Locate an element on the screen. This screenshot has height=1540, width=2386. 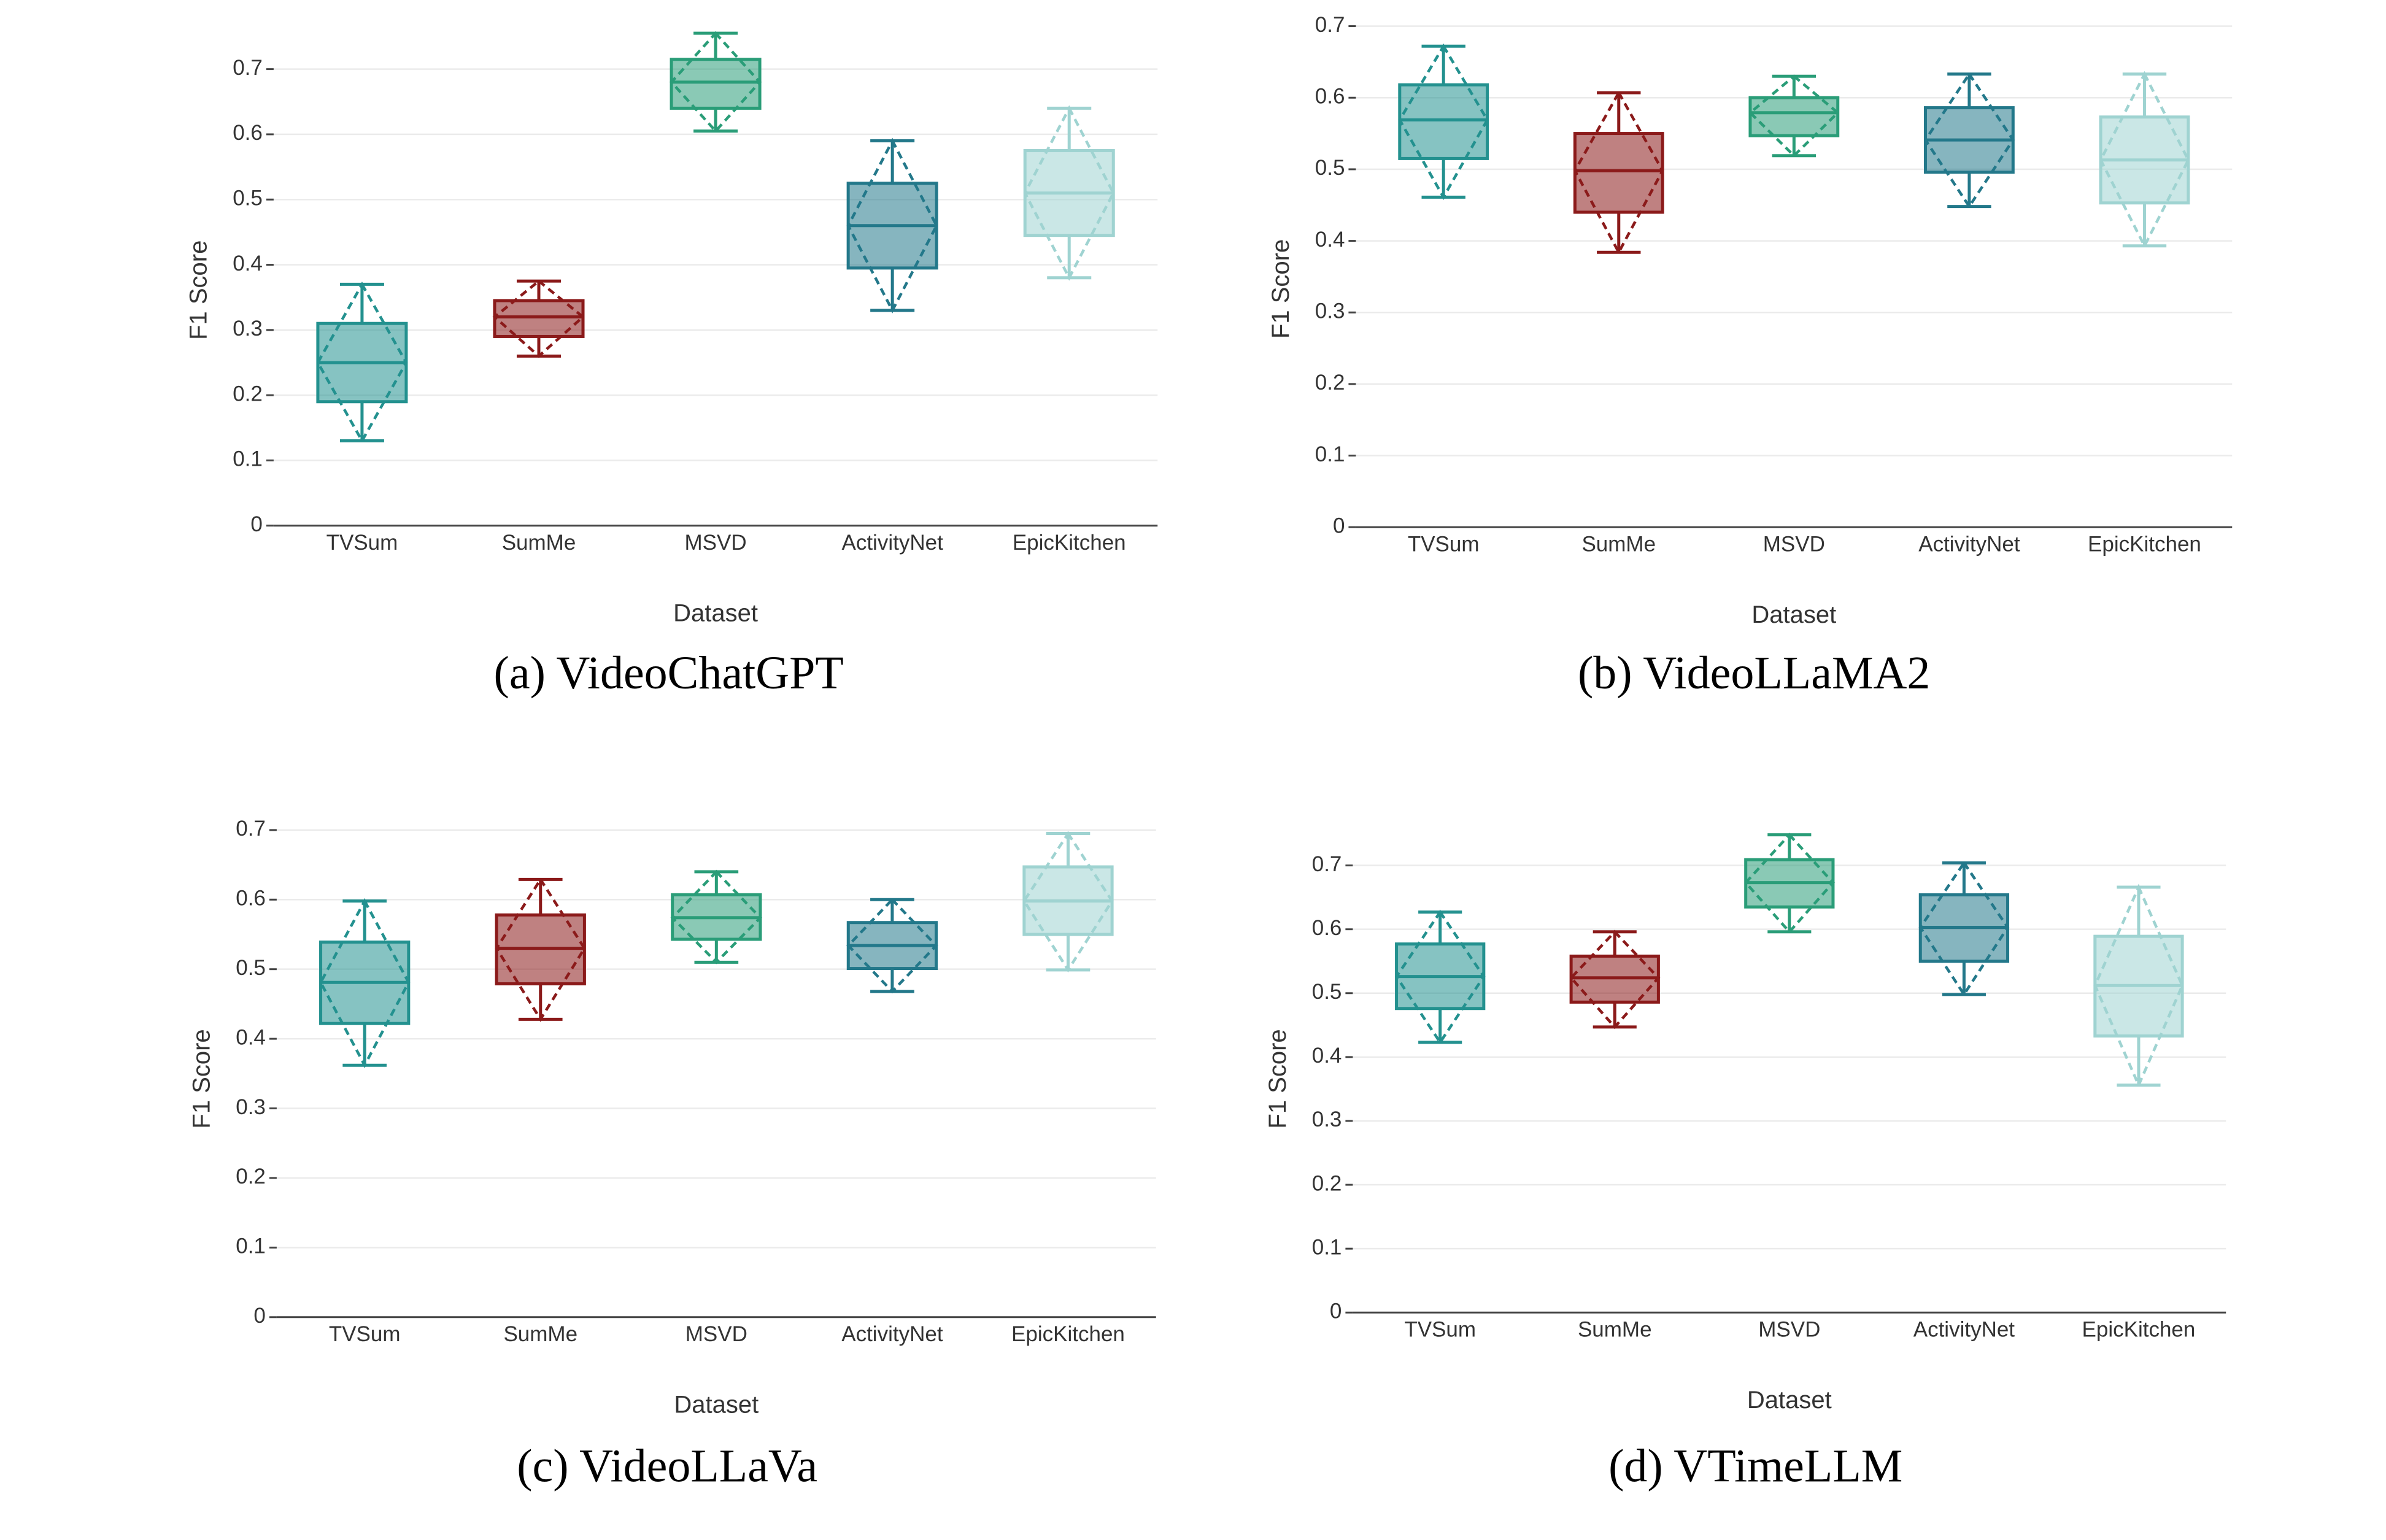
caption: (a) VideoChatGPT is located at coordinates (669, 673).